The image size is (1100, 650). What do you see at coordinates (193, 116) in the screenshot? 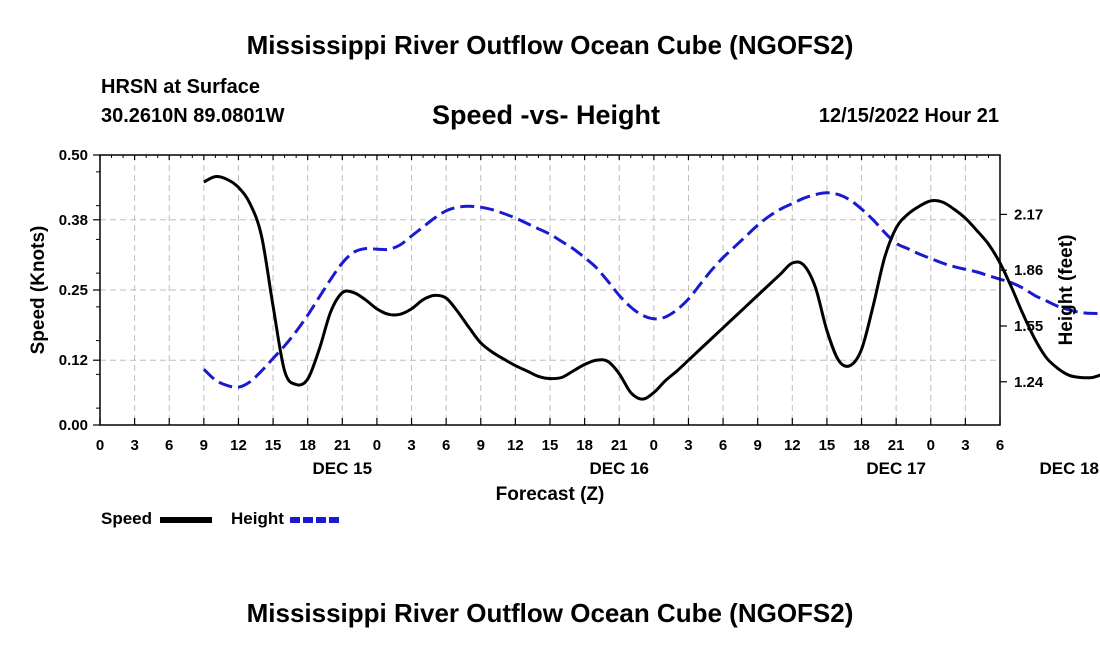
I see `coordinates-label: 30.2610N 89.0801W` at bounding box center [193, 116].